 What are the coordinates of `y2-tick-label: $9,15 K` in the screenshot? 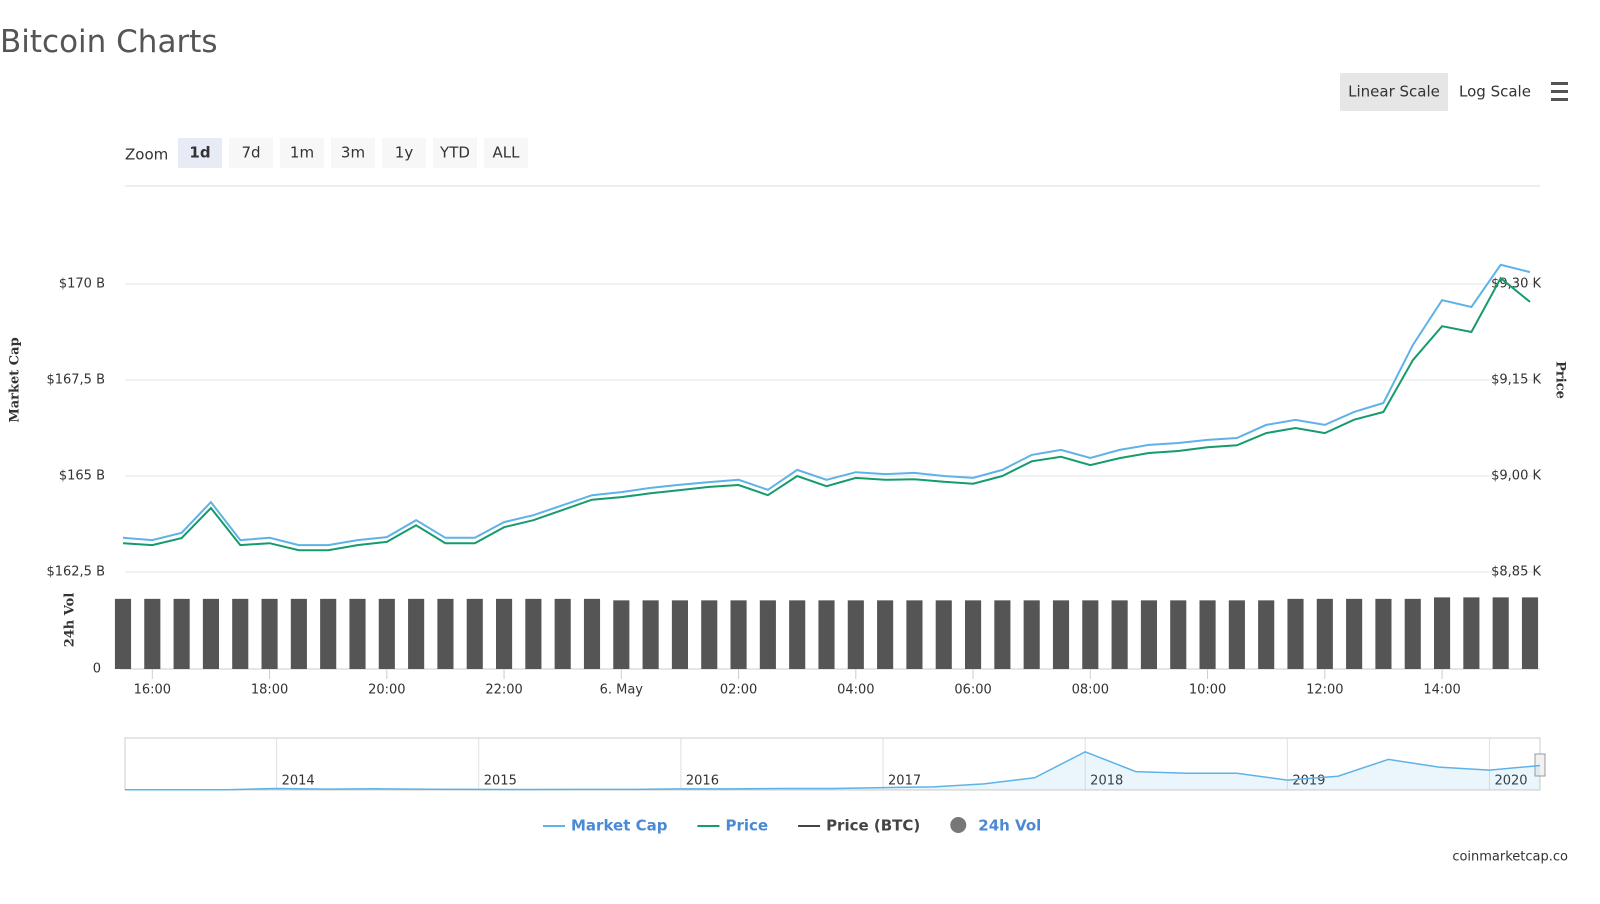 It's located at (1516, 380).